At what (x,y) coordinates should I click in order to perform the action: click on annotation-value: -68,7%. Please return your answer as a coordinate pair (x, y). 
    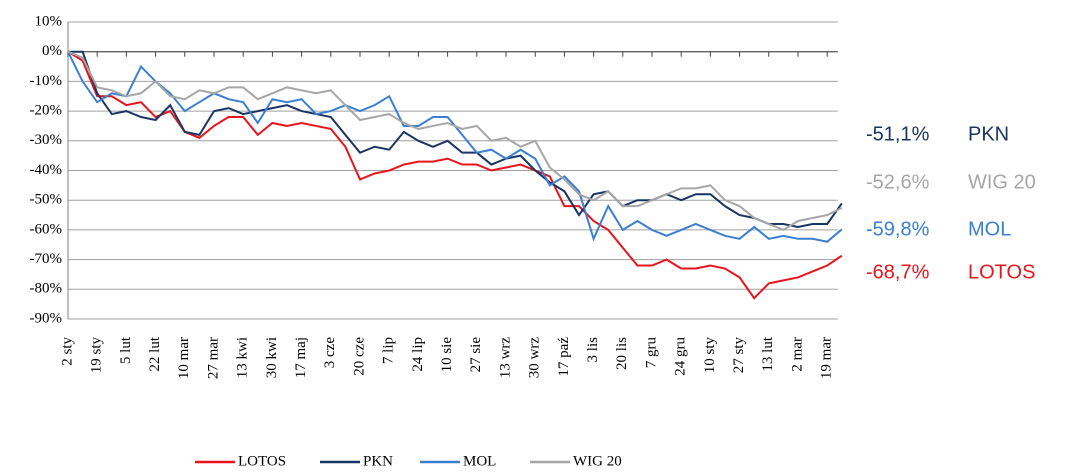
    Looking at the image, I should click on (898, 272).